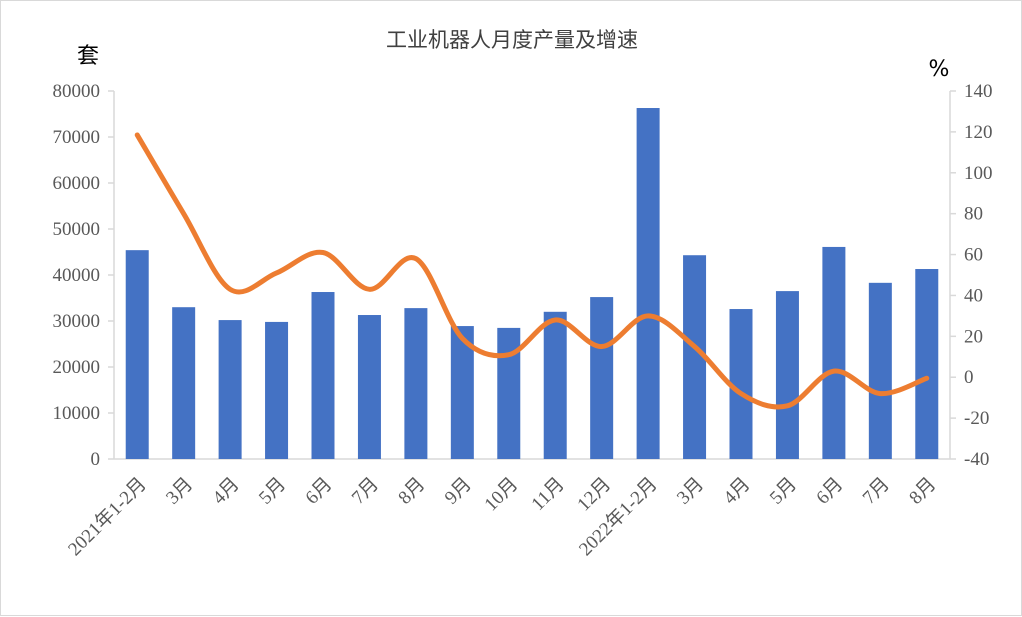 The image size is (1022, 617). What do you see at coordinates (458, 491) in the screenshot?
I see `x-tick-label: 9月` at bounding box center [458, 491].